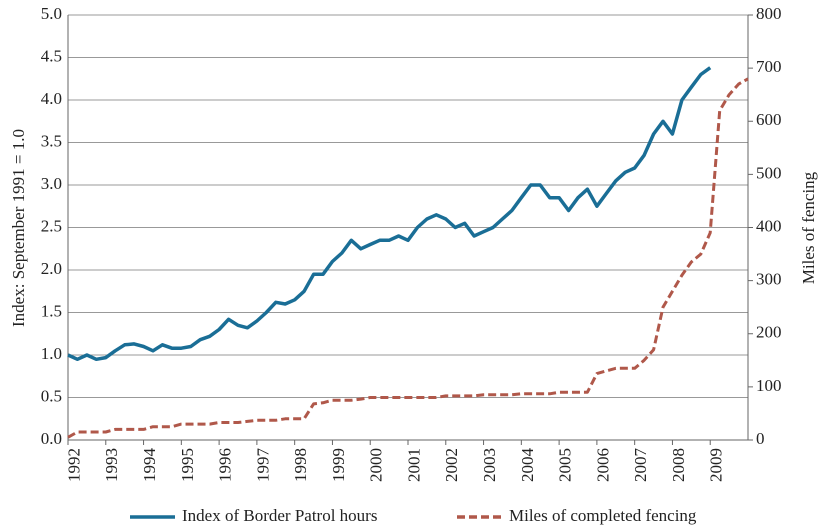 This screenshot has width=822, height=532. Describe the element at coordinates (603, 515) in the screenshot. I see `legend-label: Miles of completed fencing` at that location.